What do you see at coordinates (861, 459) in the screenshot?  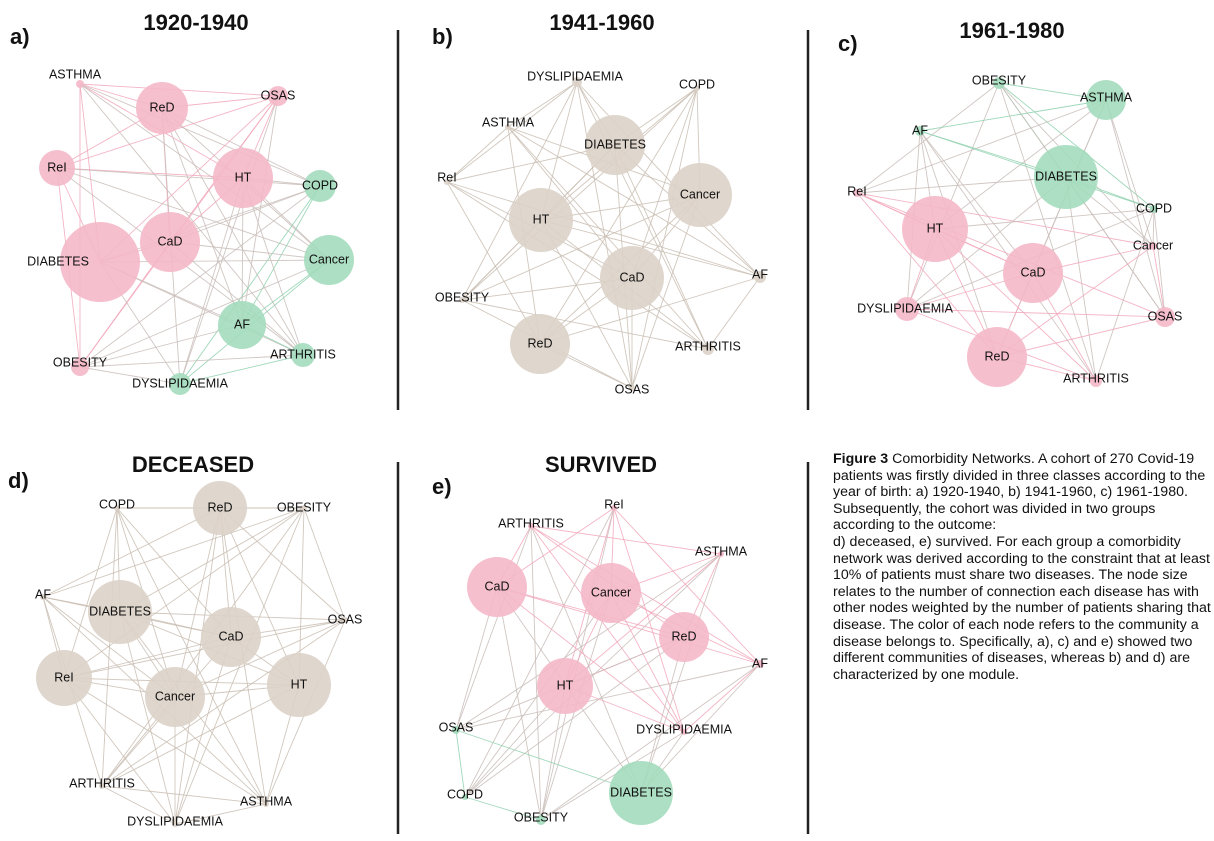 I see `caption-label: Figure 3` at bounding box center [861, 459].